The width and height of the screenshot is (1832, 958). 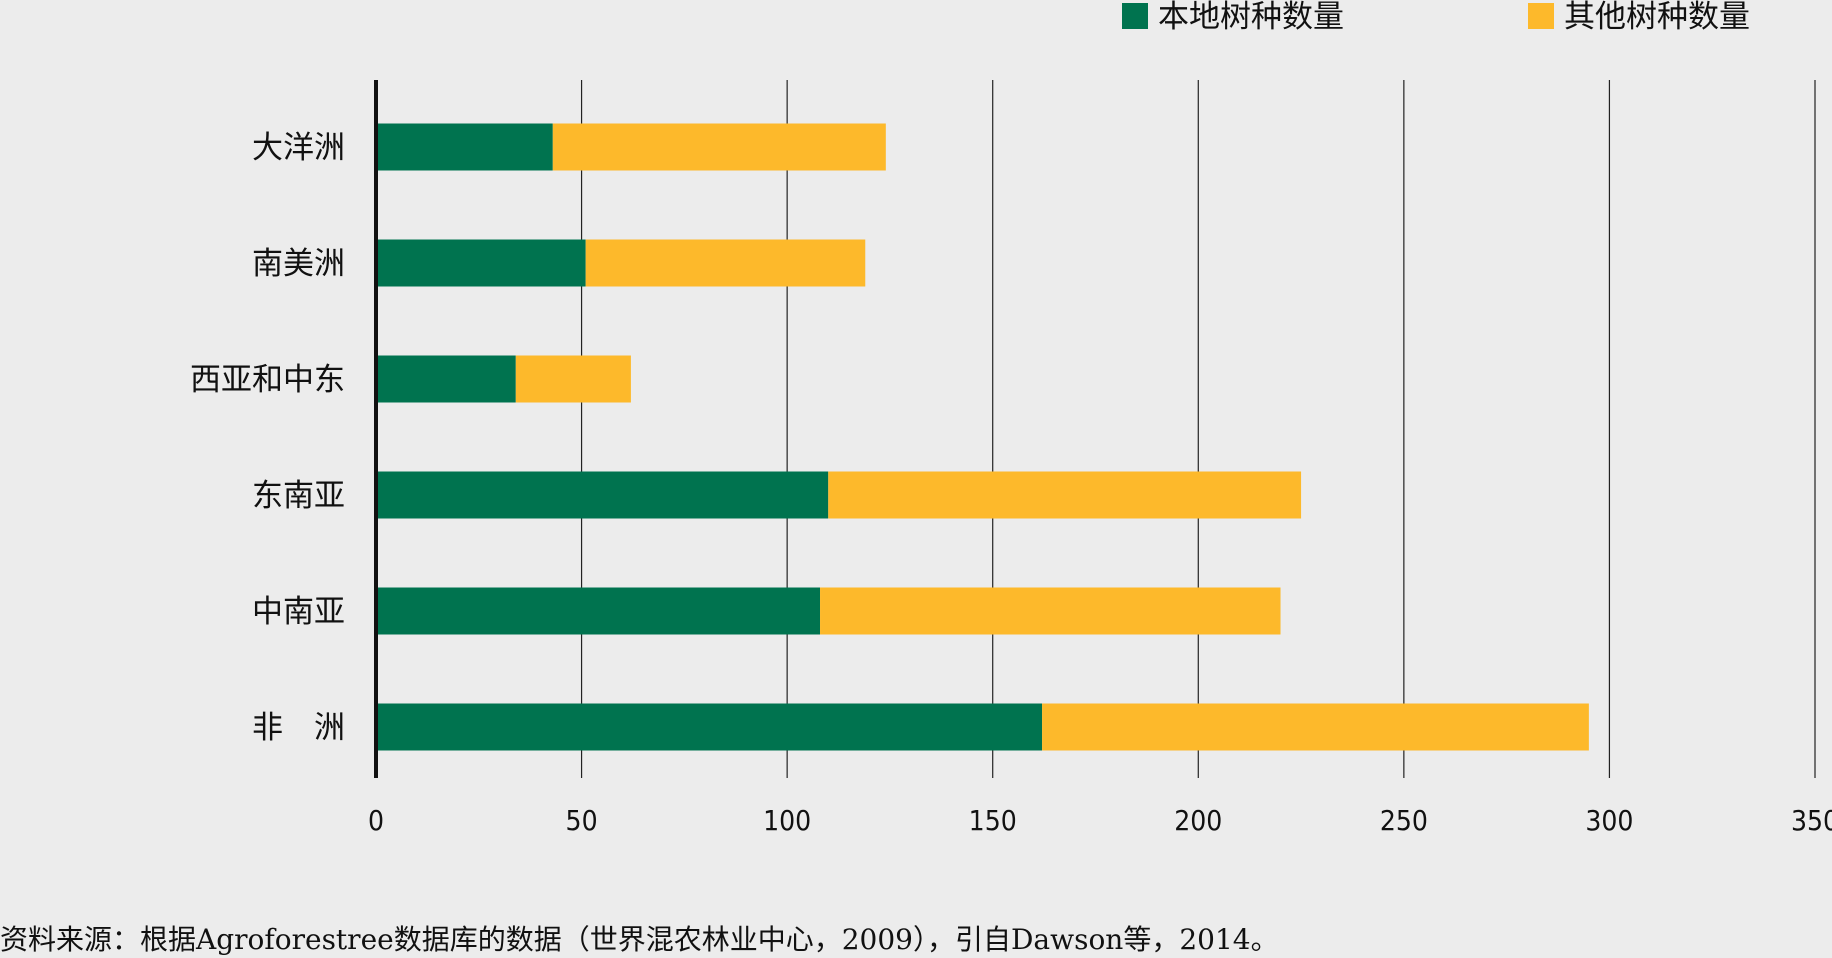 I want to click on legend-label: 其他树种数量, so click(x=1657, y=17).